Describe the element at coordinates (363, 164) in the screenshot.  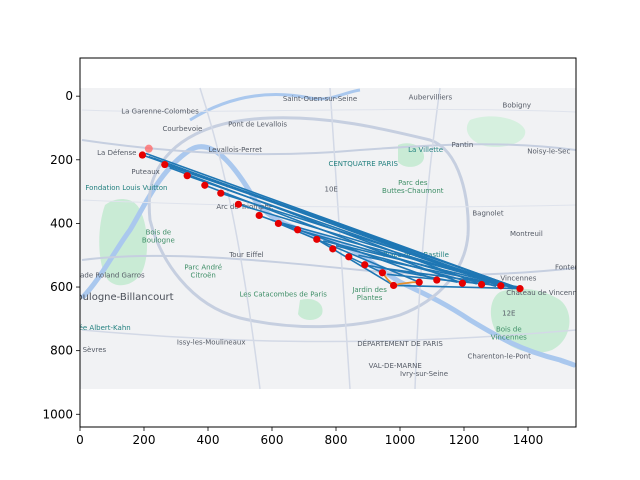
I see `map-label: CENTQUATRE PARIS` at that location.